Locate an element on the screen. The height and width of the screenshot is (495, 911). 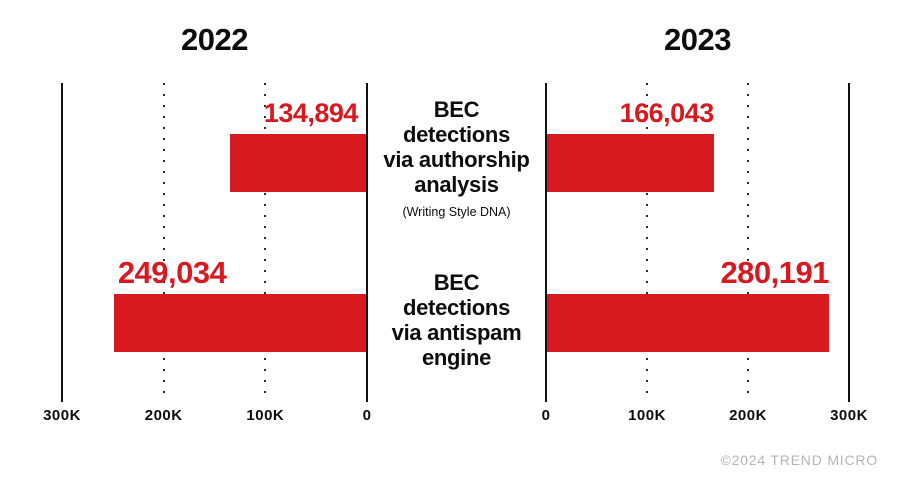
category-label-text: BEC detections via antispam engine is located at coordinates (456, 320).